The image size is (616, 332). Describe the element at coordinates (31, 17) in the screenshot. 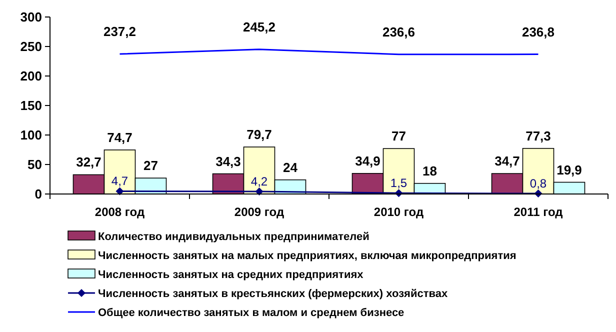

I see `y-tick-label: 300` at that location.